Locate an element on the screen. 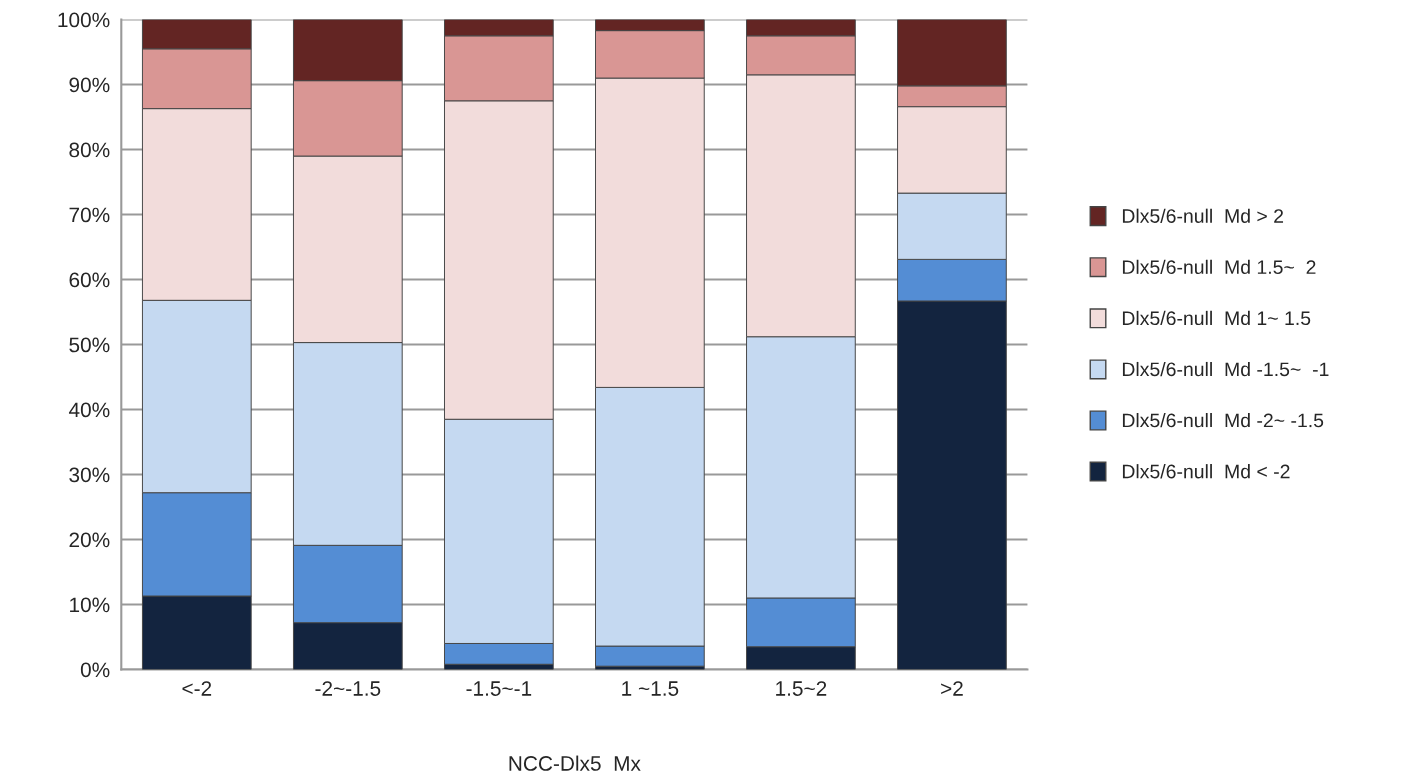  y-tick-label: 90% is located at coordinates (89, 85).